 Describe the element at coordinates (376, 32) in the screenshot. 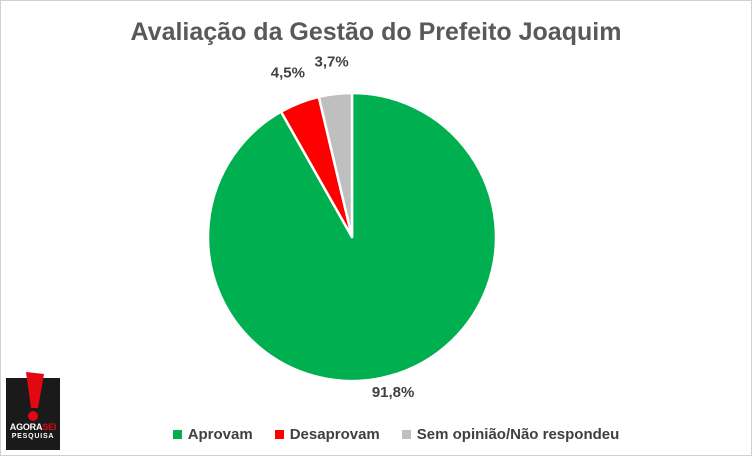

I see `chart-title: Avaliação da Gestão do Prefeito Joaquim` at that location.